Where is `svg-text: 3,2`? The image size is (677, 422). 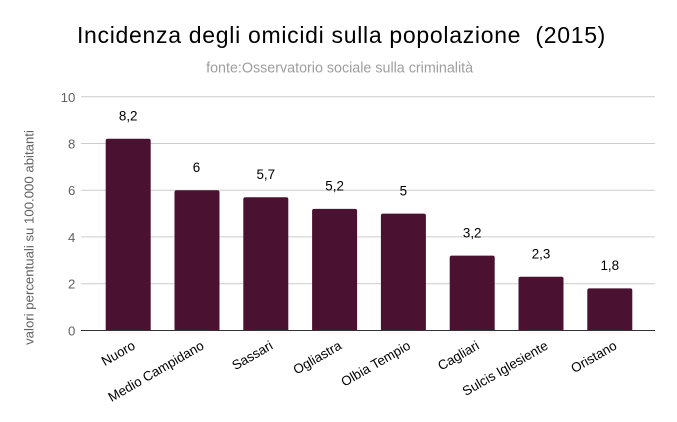 svg-text: 3,2 is located at coordinates (472, 232).